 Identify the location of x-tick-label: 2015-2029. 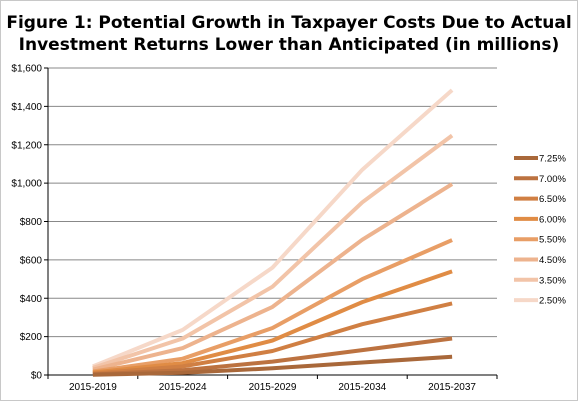
(273, 387).